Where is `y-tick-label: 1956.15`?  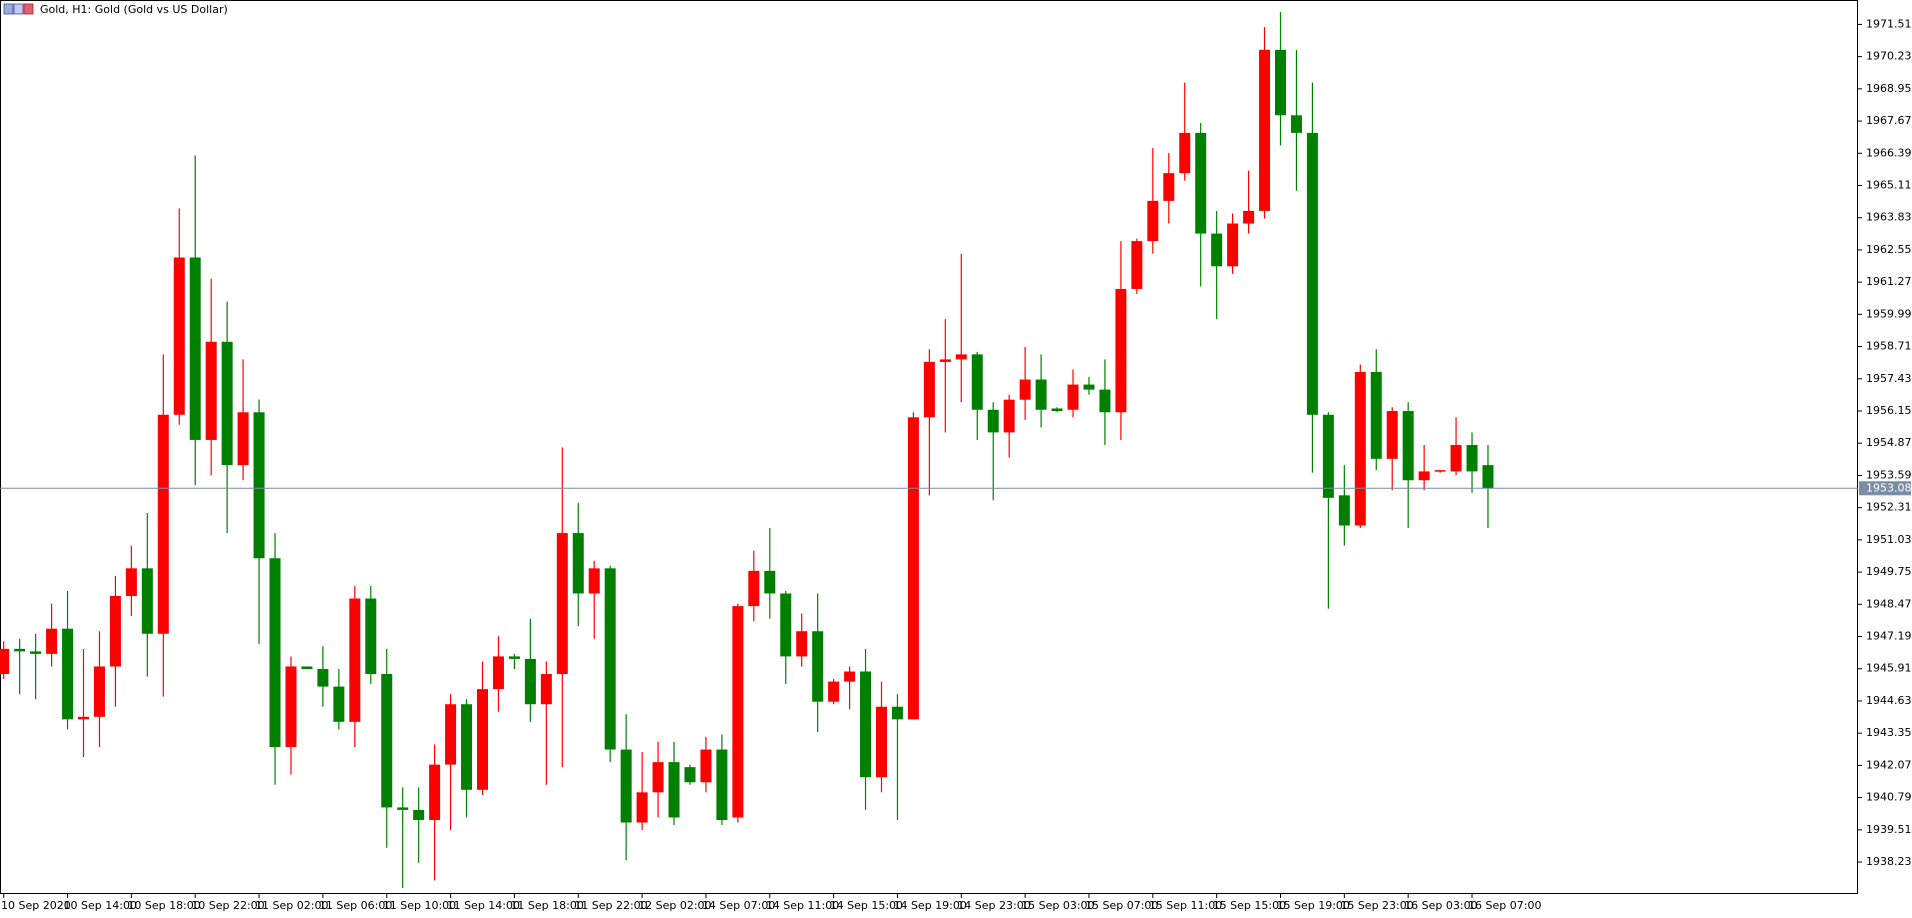 y-tick-label: 1956.15 is located at coordinates (1889, 410).